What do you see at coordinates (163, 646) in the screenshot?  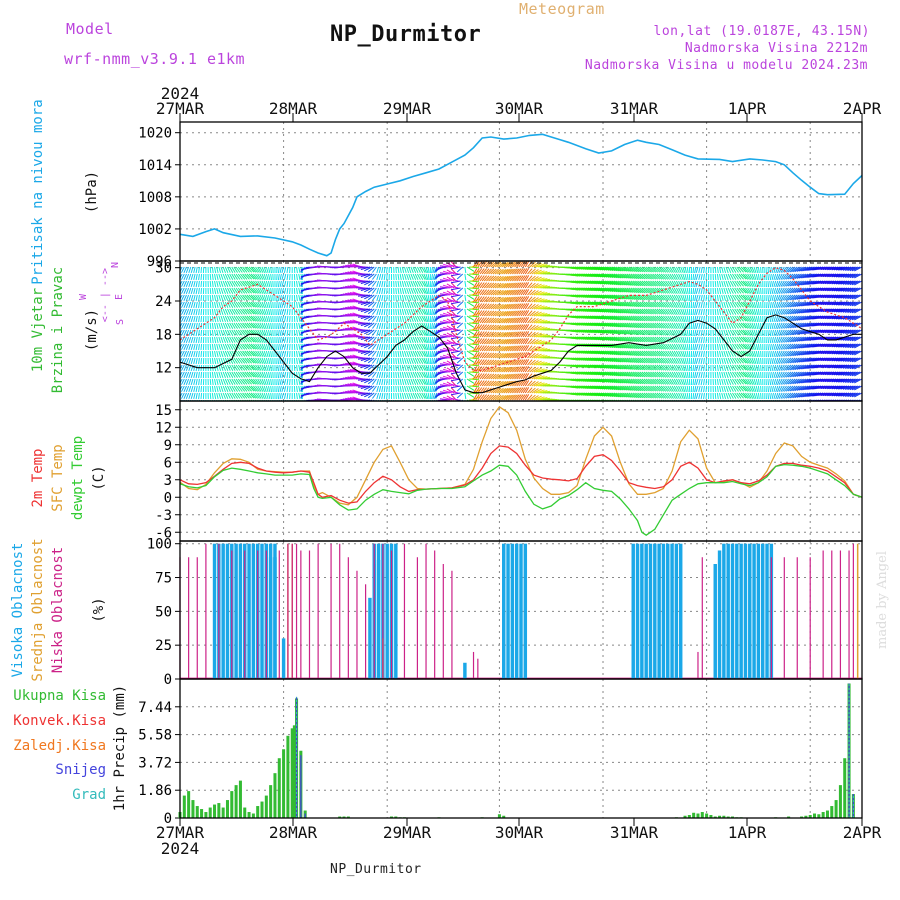 I see `y-tick-label: 25` at bounding box center [163, 646].